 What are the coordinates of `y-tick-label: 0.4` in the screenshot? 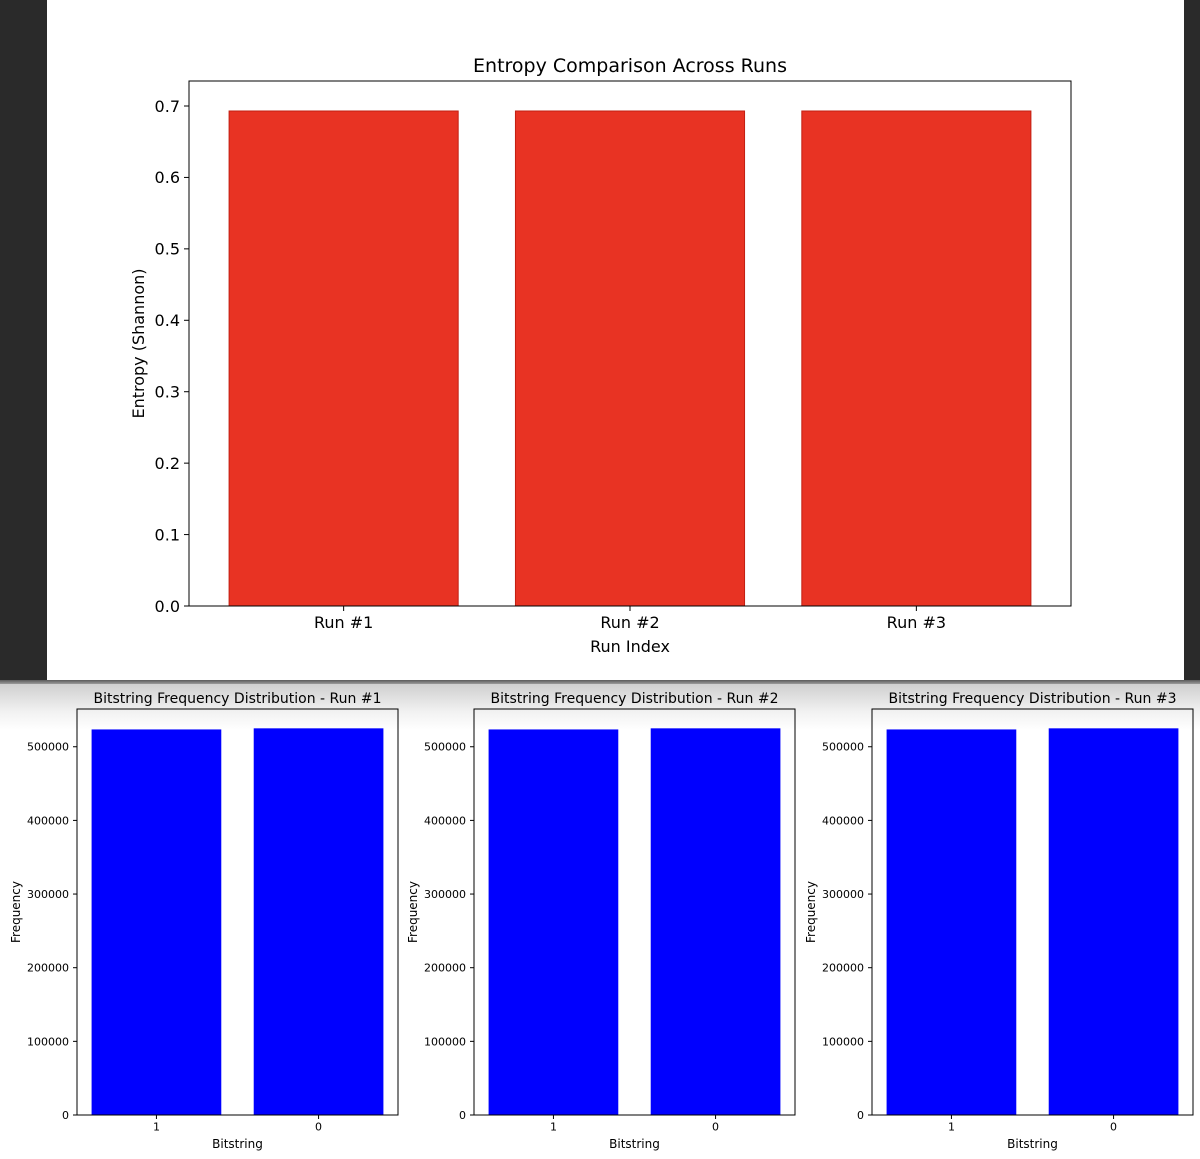 It's located at (167, 320).